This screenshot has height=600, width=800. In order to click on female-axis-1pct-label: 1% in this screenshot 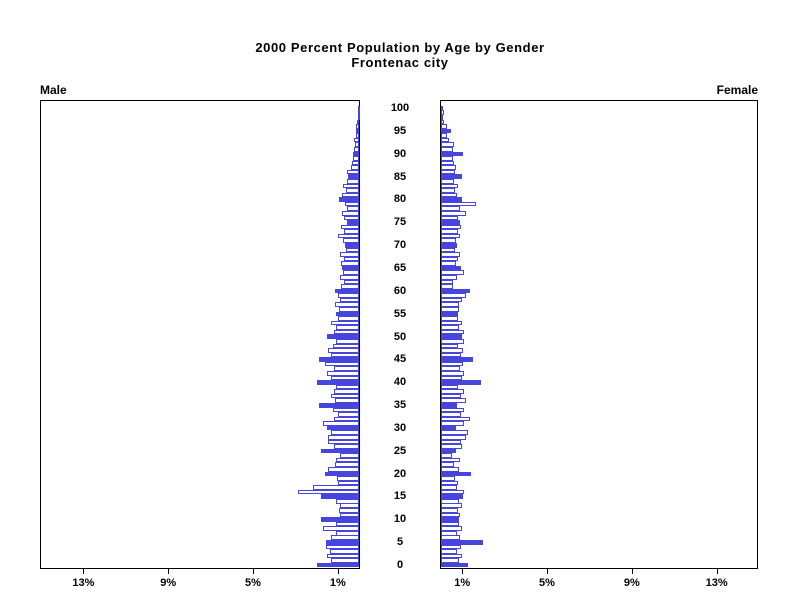, I will do `click(462, 583)`.